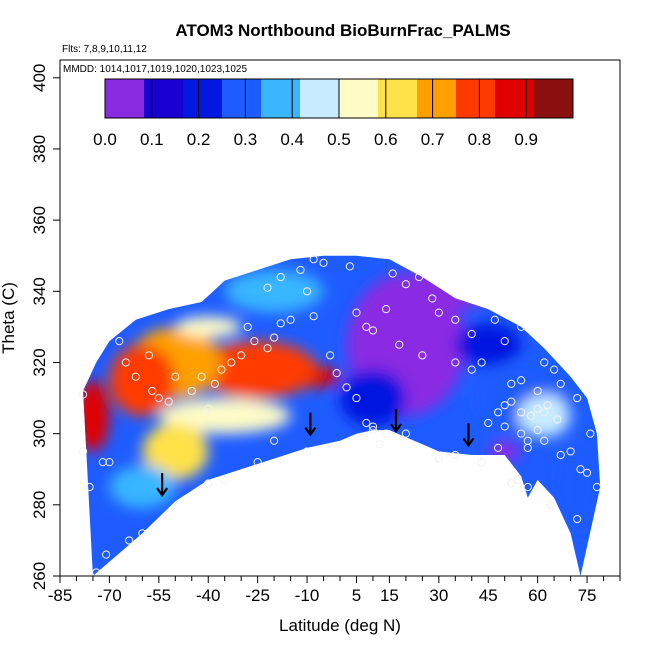  I want to click on y-tick-label: 260, so click(39, 576).